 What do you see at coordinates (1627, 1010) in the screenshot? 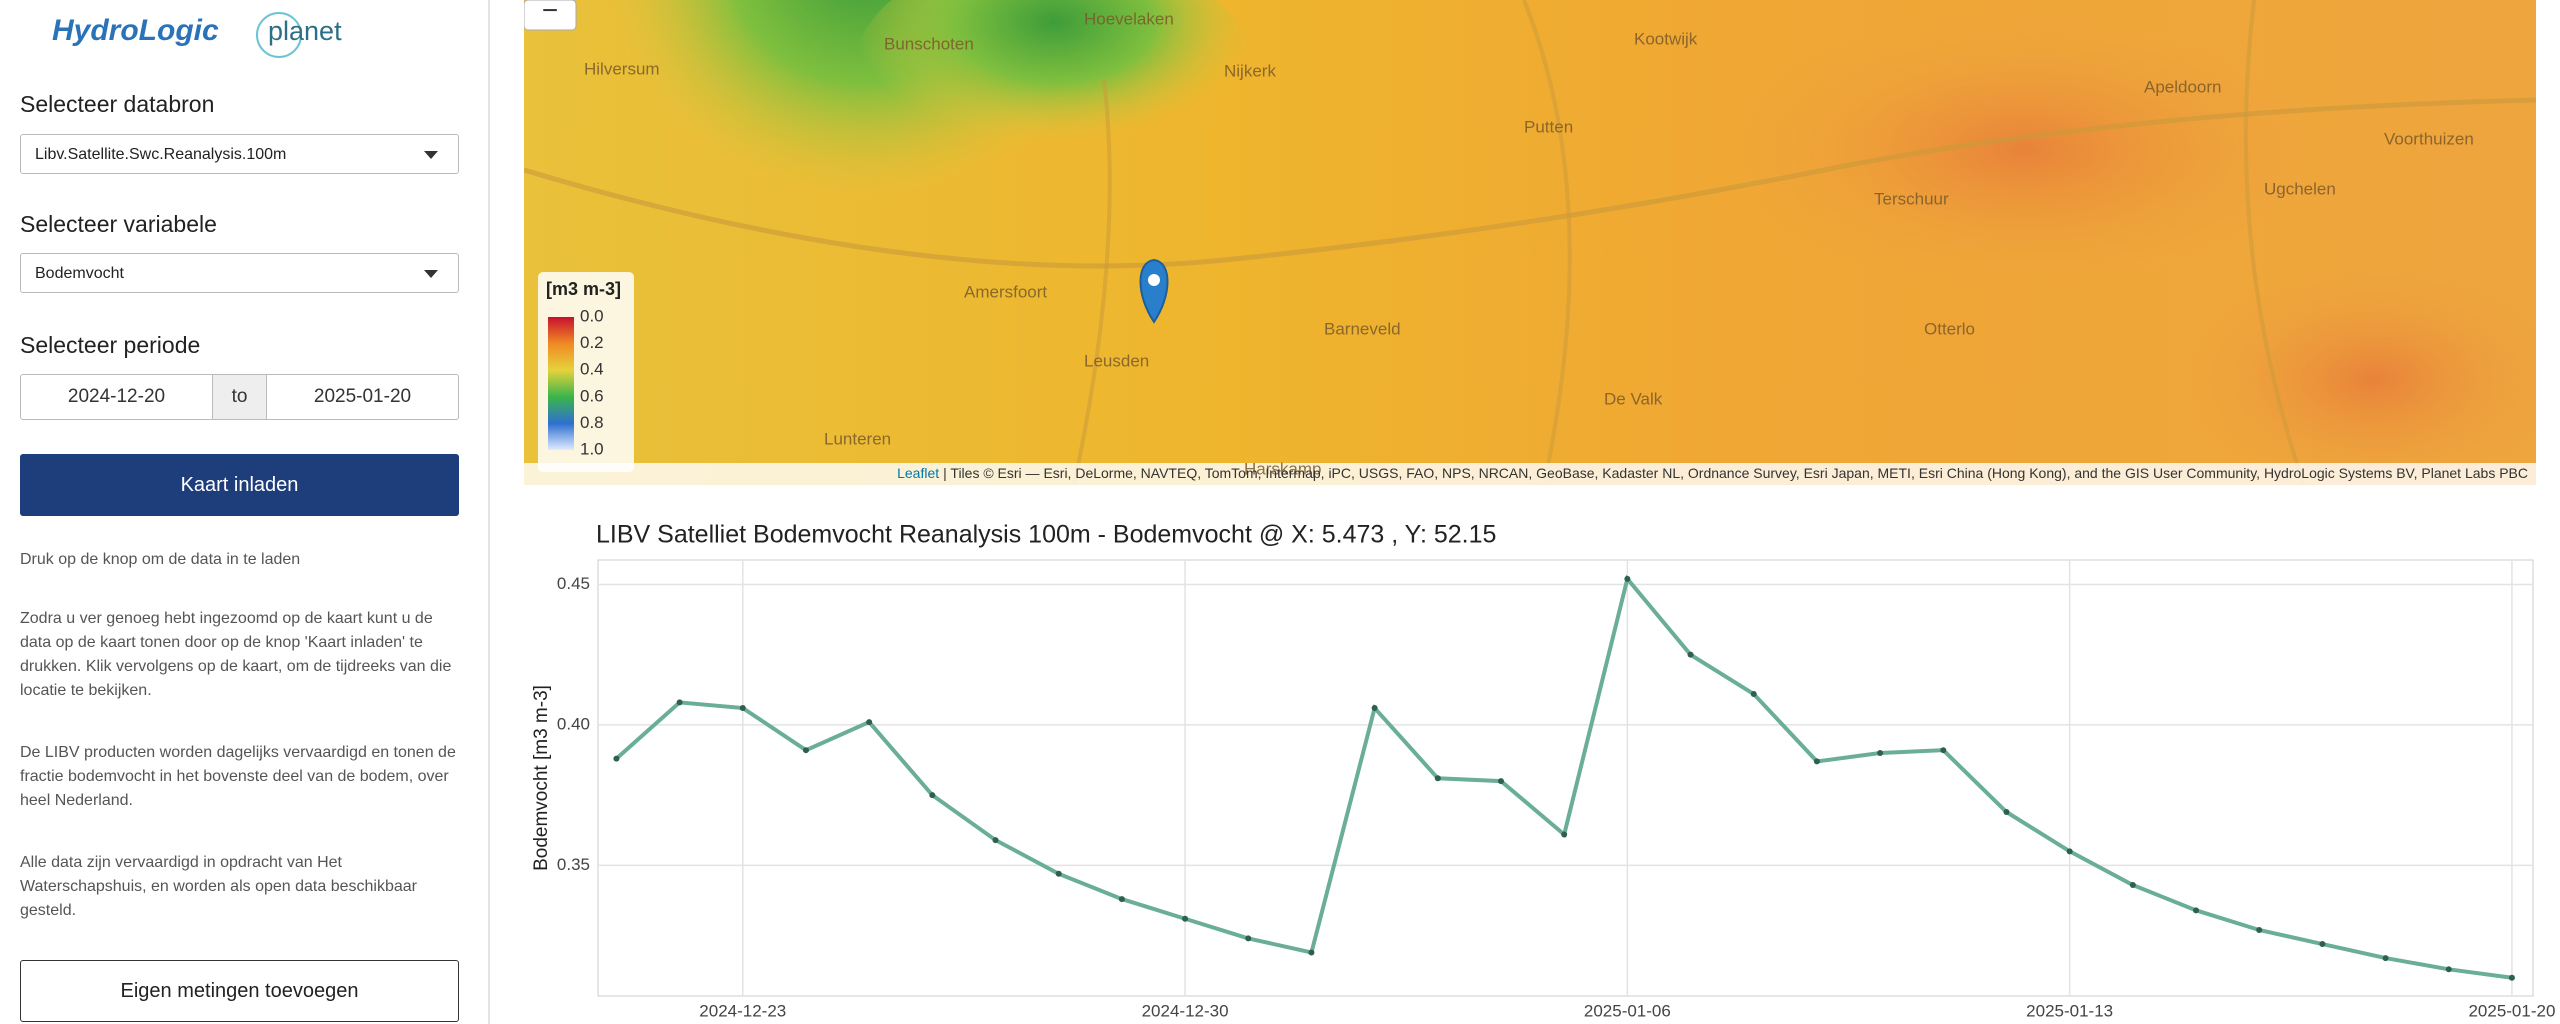
I see `x-tick-label: 2025-01-06` at bounding box center [1627, 1010].